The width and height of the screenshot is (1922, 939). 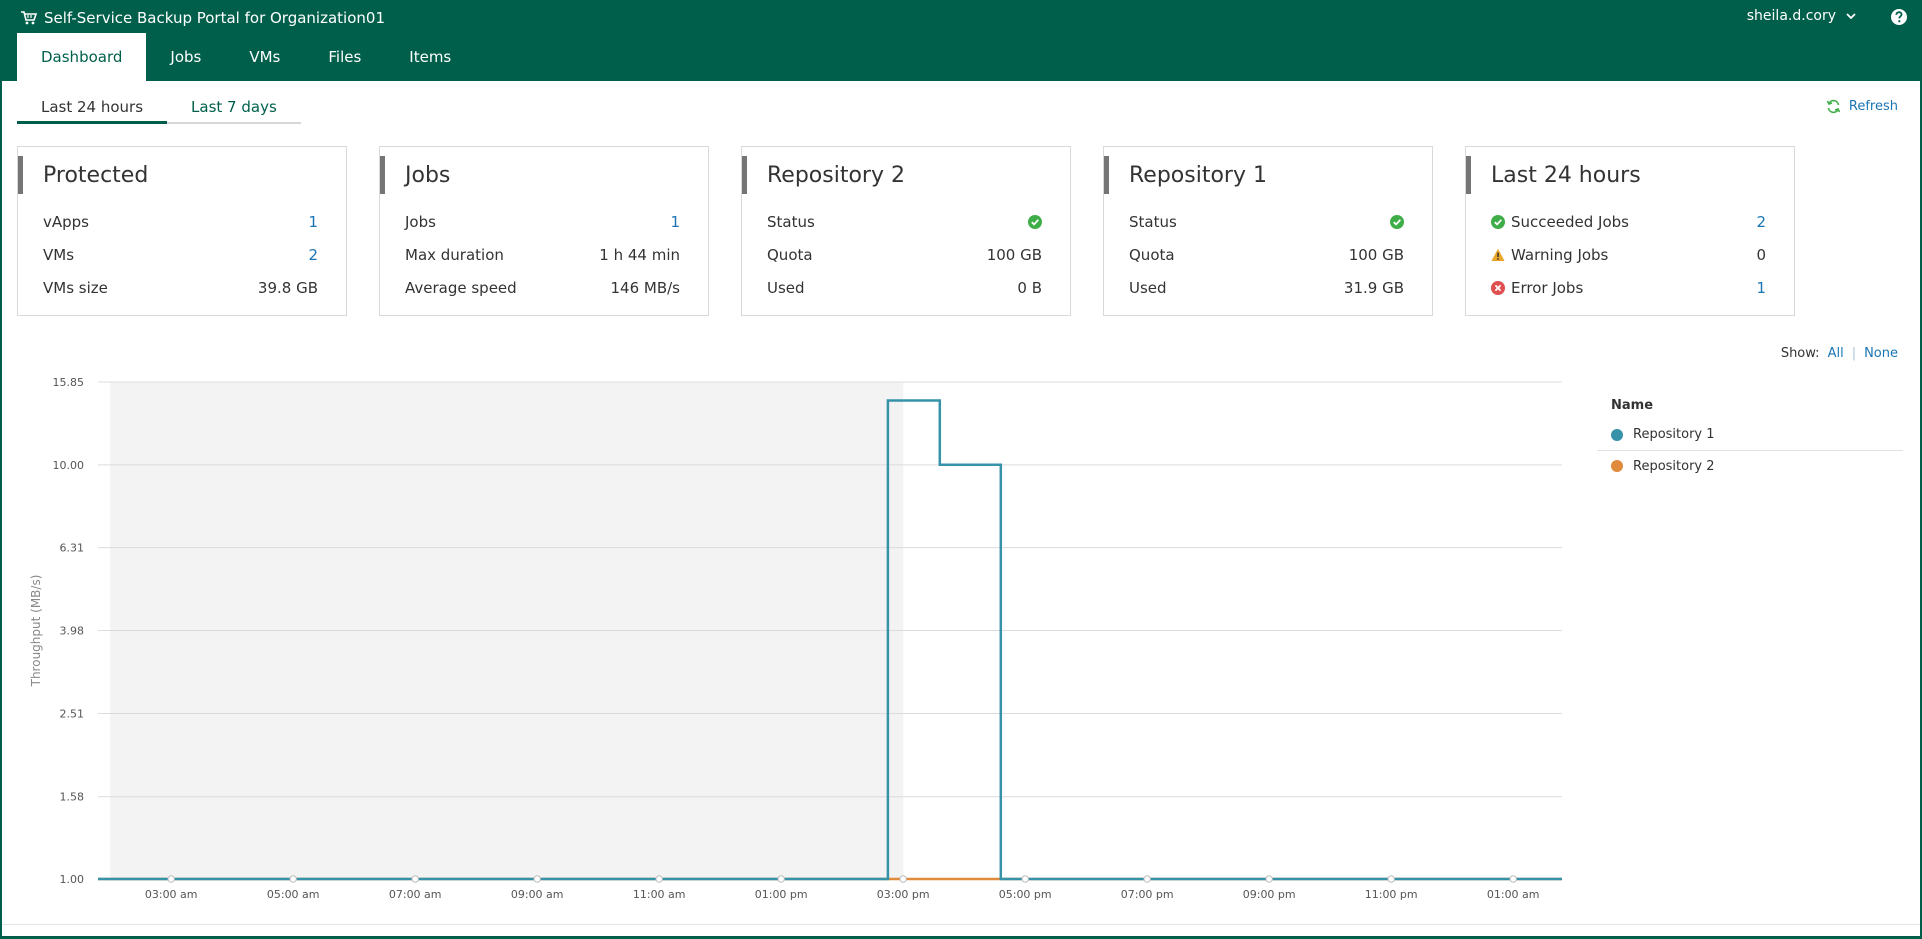 I want to click on x-tick-label: 03:00 am, so click(x=171, y=894).